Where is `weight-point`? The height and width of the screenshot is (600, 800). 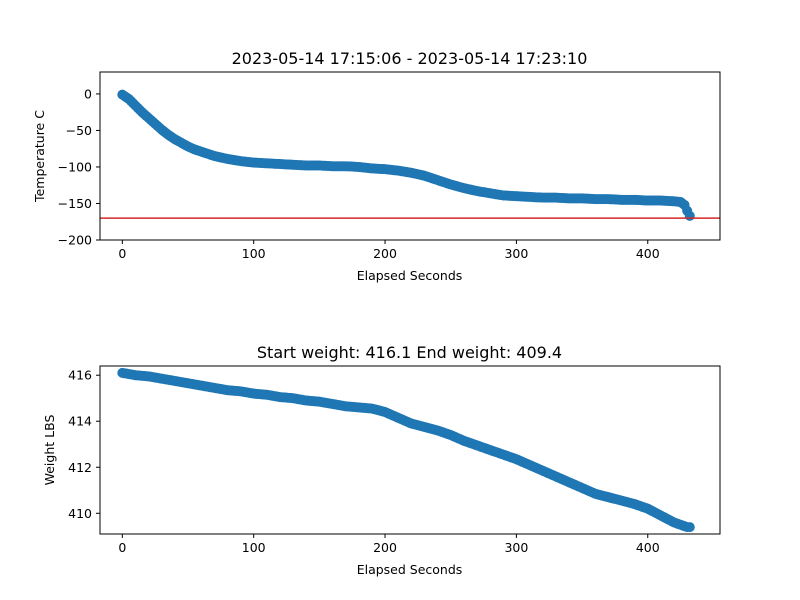
weight-point is located at coordinates (689, 527).